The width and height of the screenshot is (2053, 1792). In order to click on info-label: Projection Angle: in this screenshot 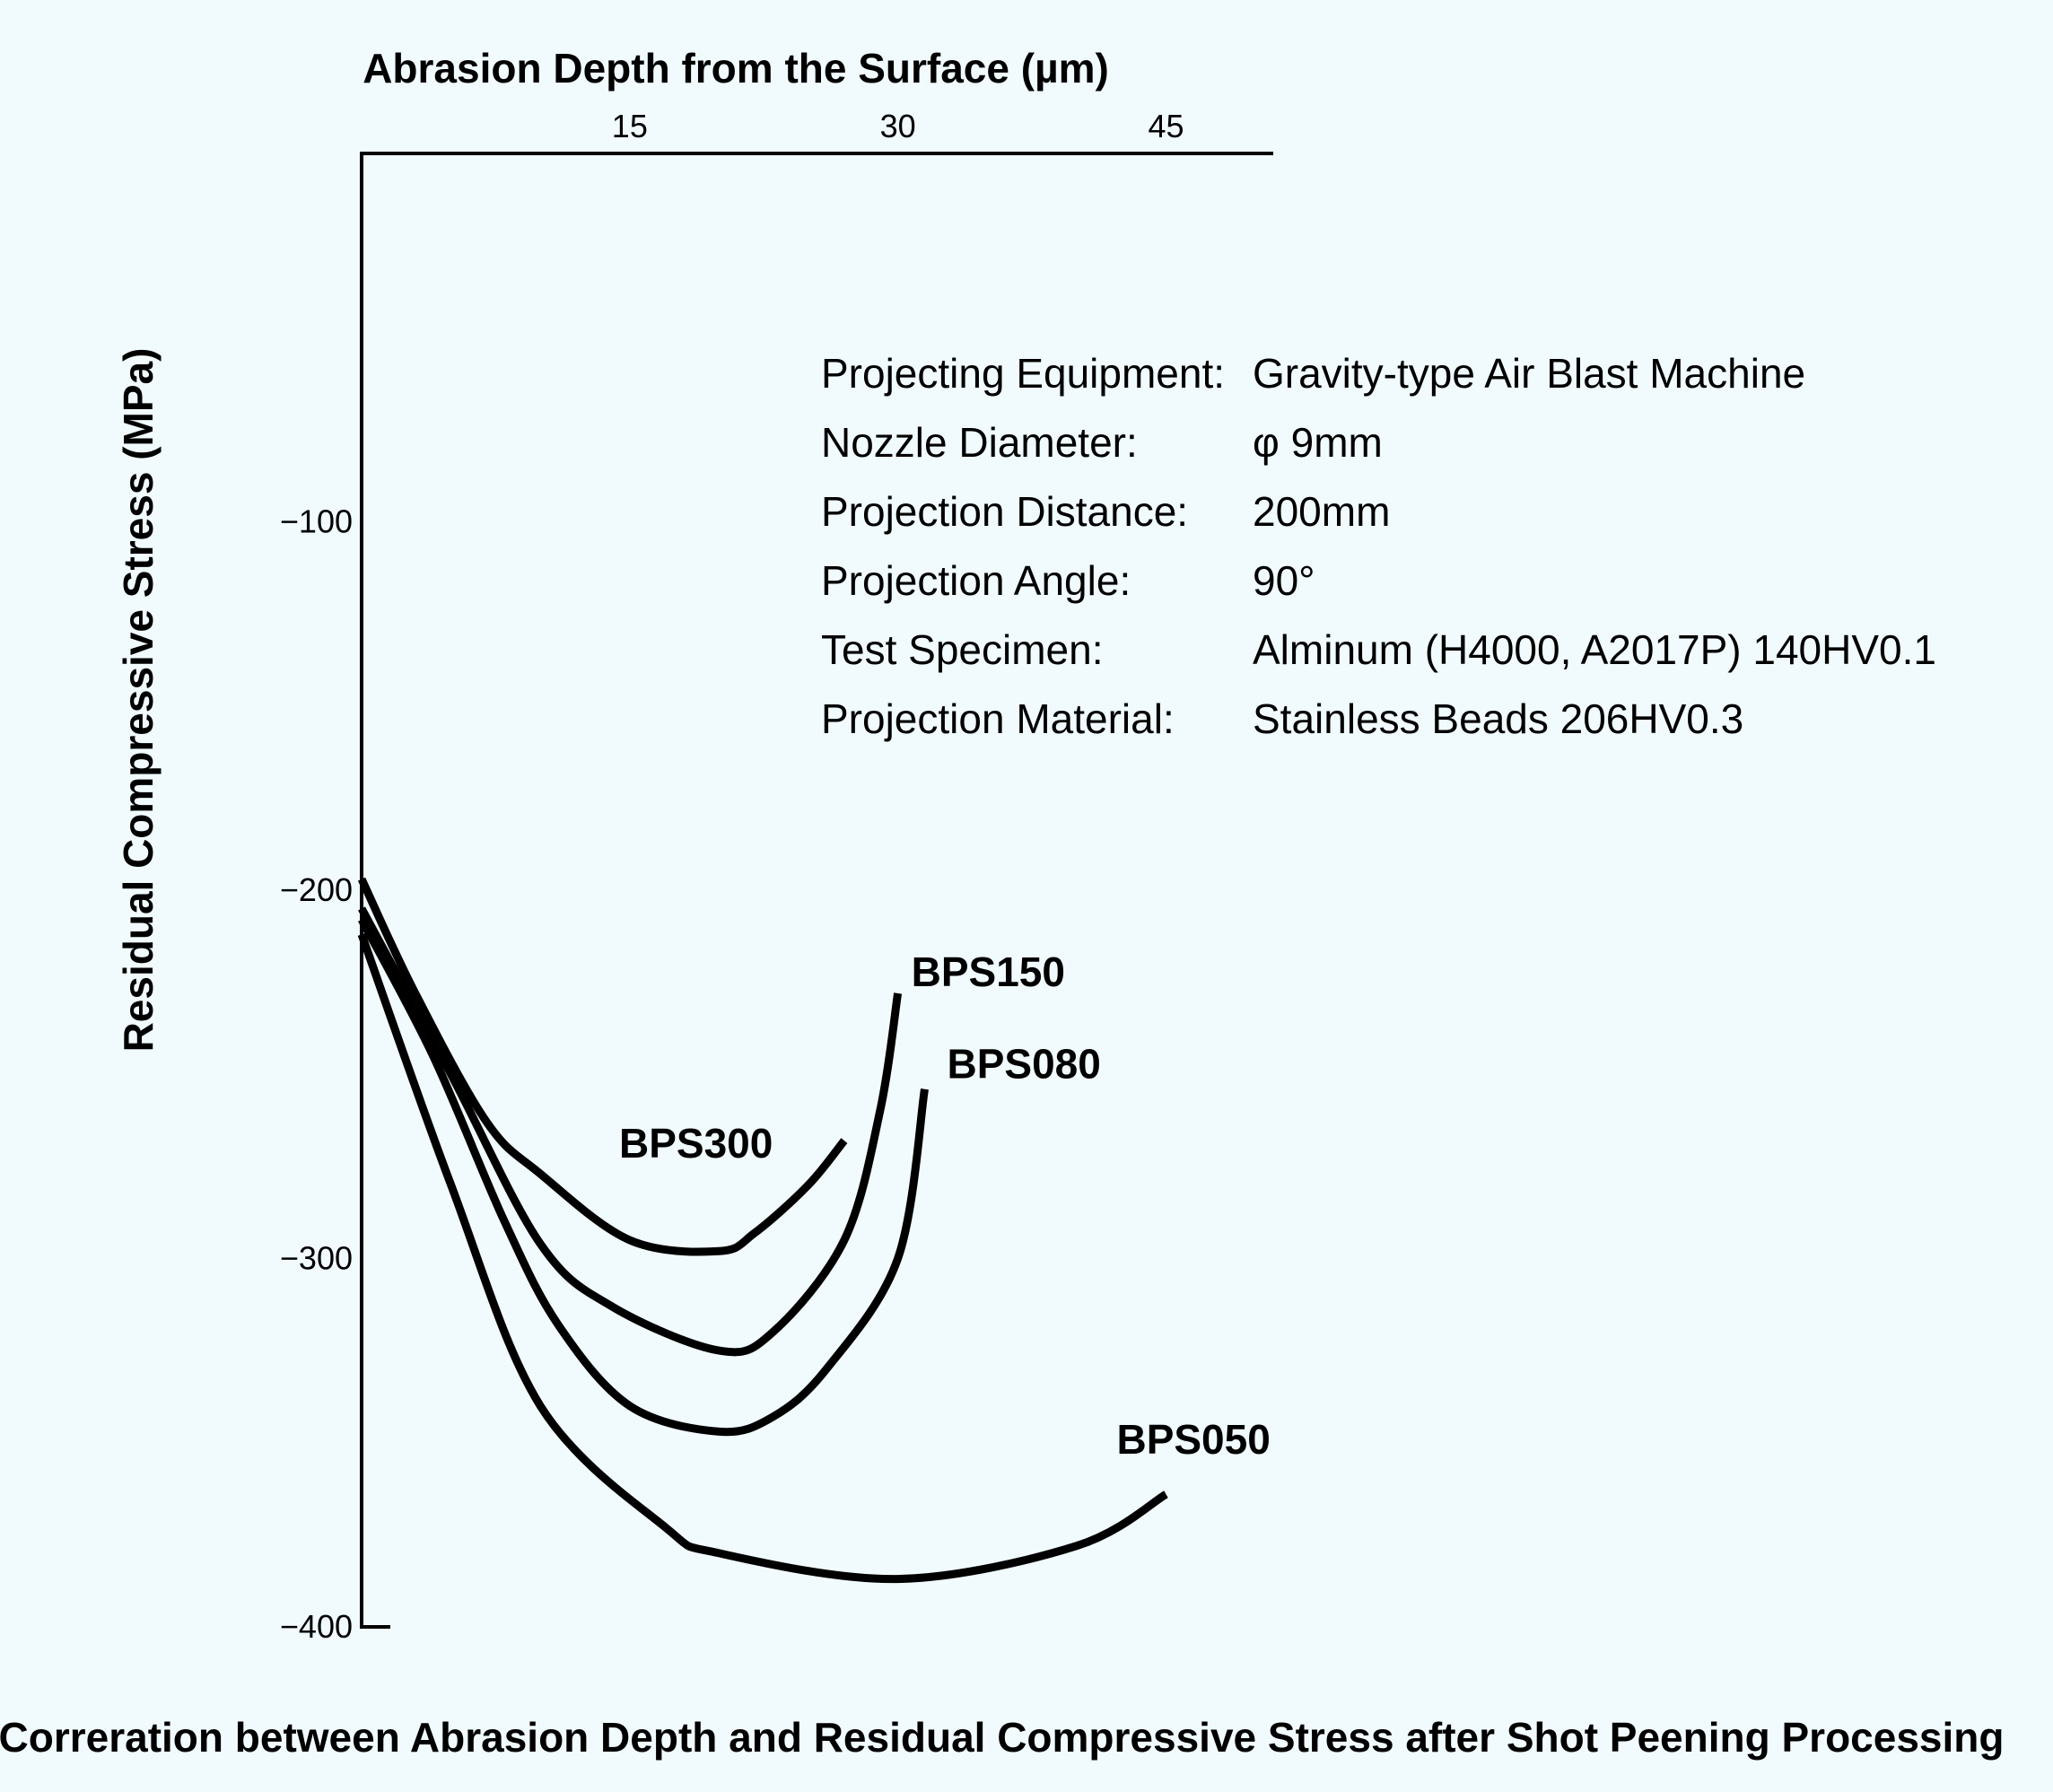, I will do `click(976, 580)`.